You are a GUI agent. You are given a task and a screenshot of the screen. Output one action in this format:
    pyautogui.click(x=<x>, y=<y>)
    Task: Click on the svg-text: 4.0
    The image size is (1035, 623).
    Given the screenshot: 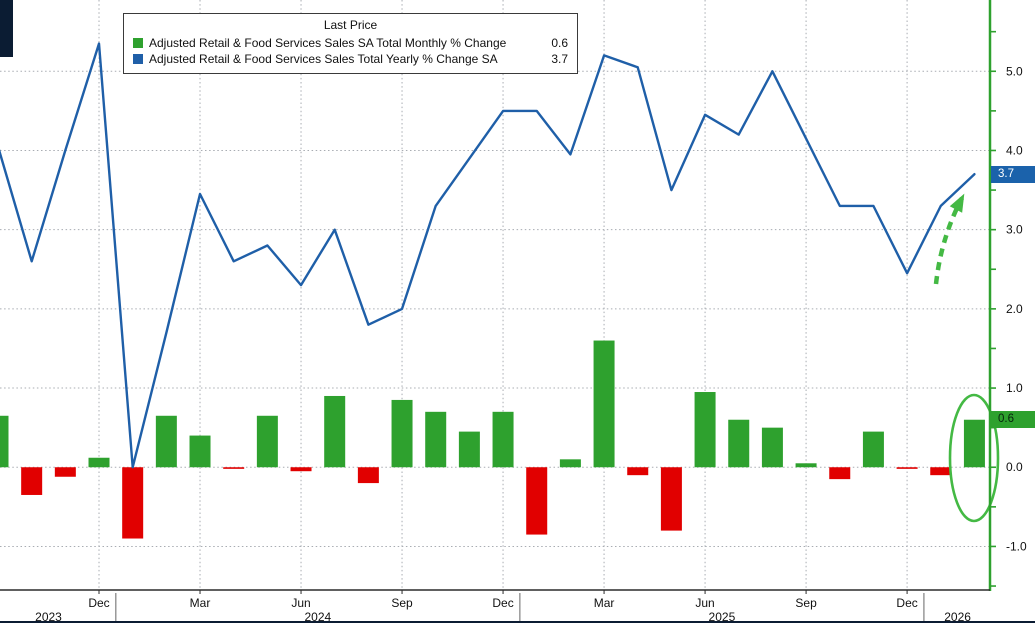 What is the action you would take?
    pyautogui.click(x=1014, y=150)
    